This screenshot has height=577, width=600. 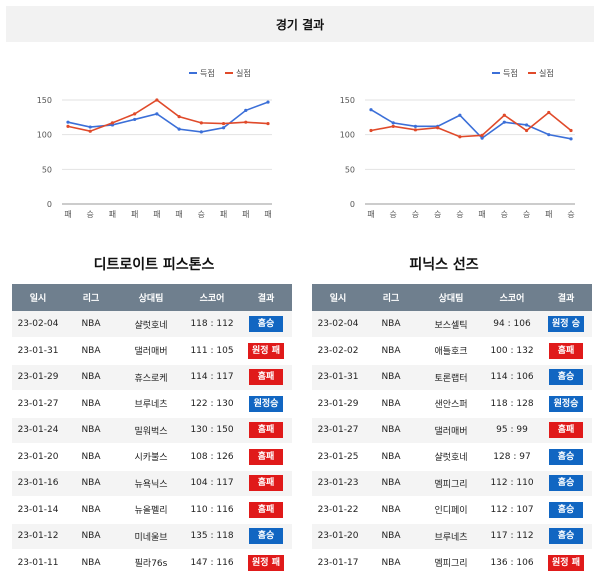 I want to click on table-row: 23-01-14 NBA 뉴올펠리 110 : 116 홈패, so click(x=152, y=510).